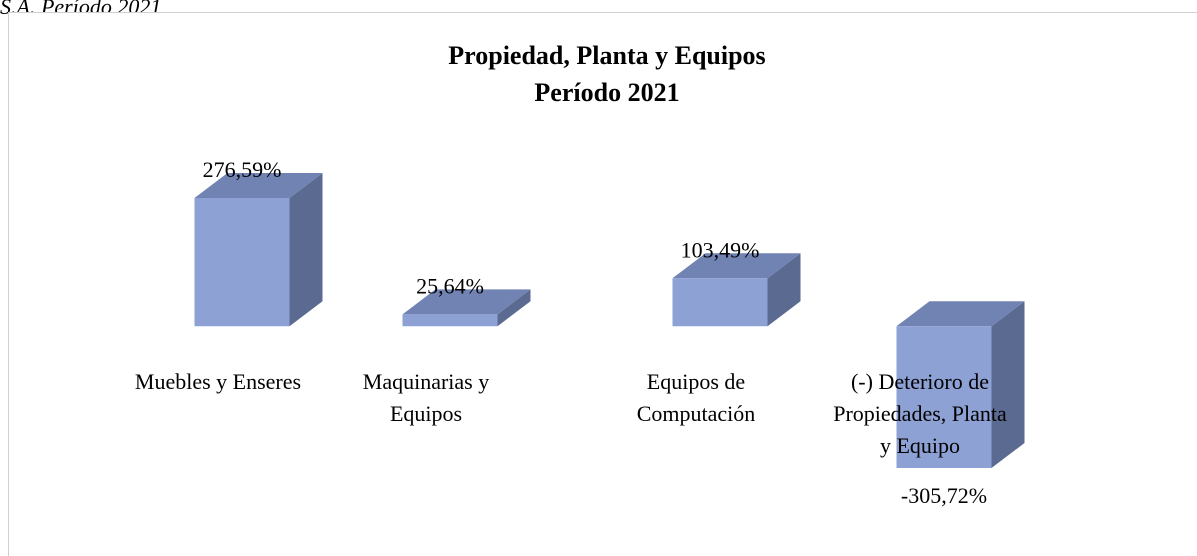 The height and width of the screenshot is (556, 1197). What do you see at coordinates (450, 285) in the screenshot?
I see `value-label: 25,64%` at bounding box center [450, 285].